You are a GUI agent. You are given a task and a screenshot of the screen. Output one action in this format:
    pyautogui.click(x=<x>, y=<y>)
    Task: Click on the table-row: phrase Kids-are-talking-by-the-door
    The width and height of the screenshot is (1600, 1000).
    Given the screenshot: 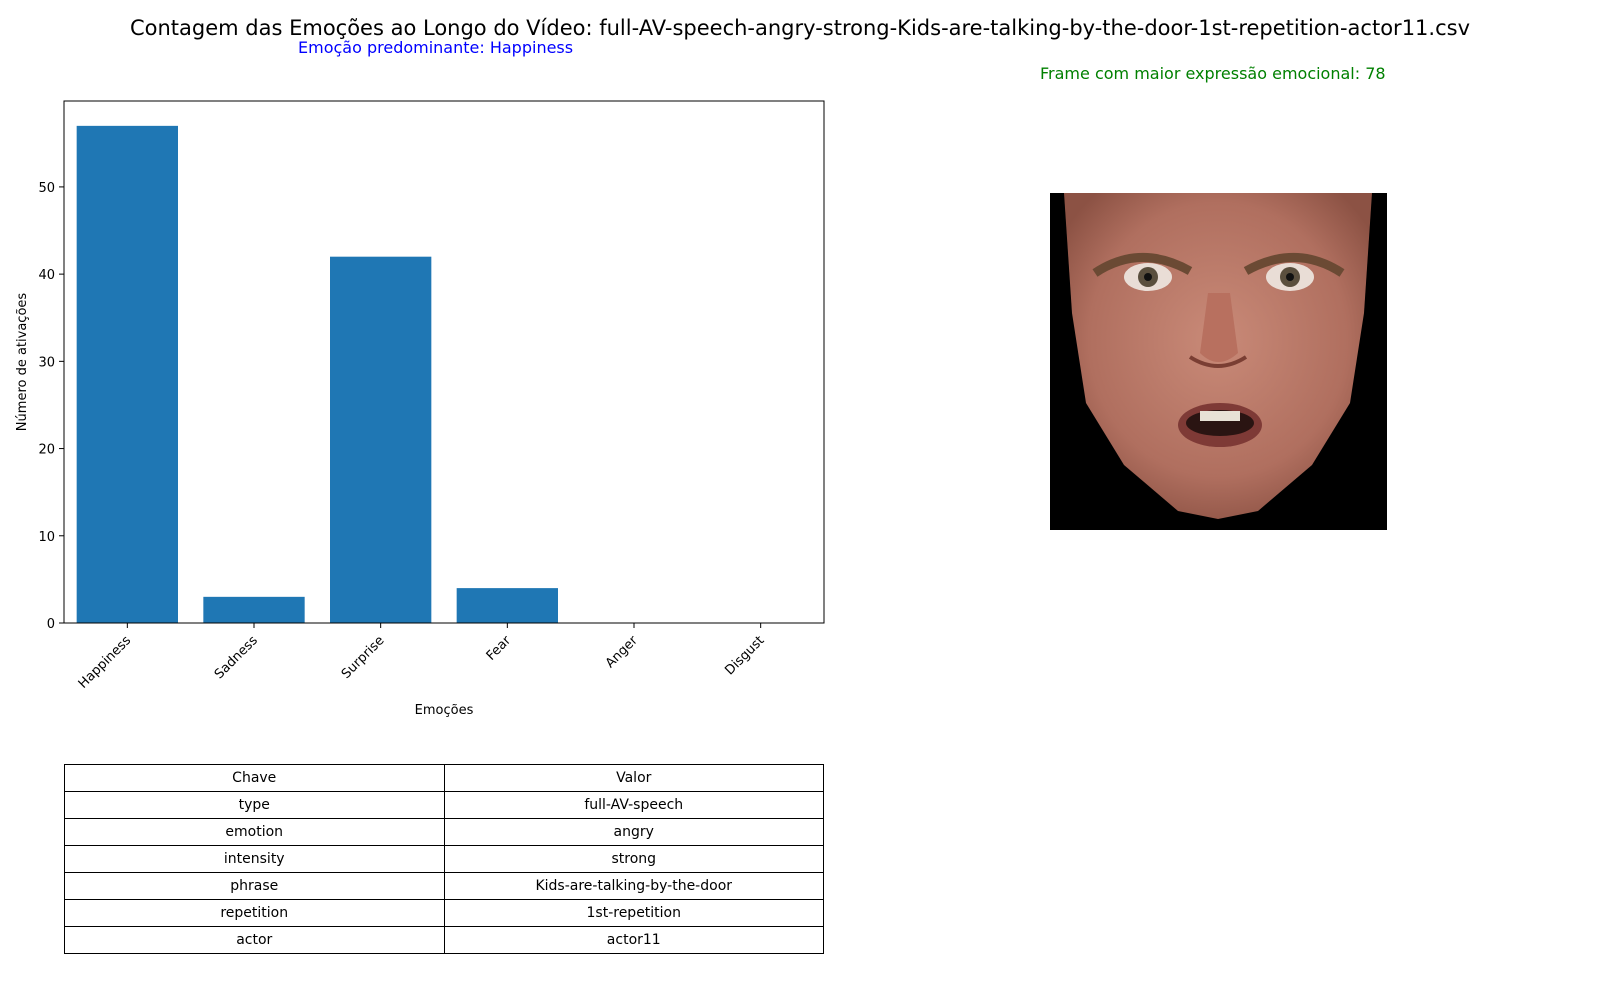 What is the action you would take?
    pyautogui.click(x=444, y=886)
    